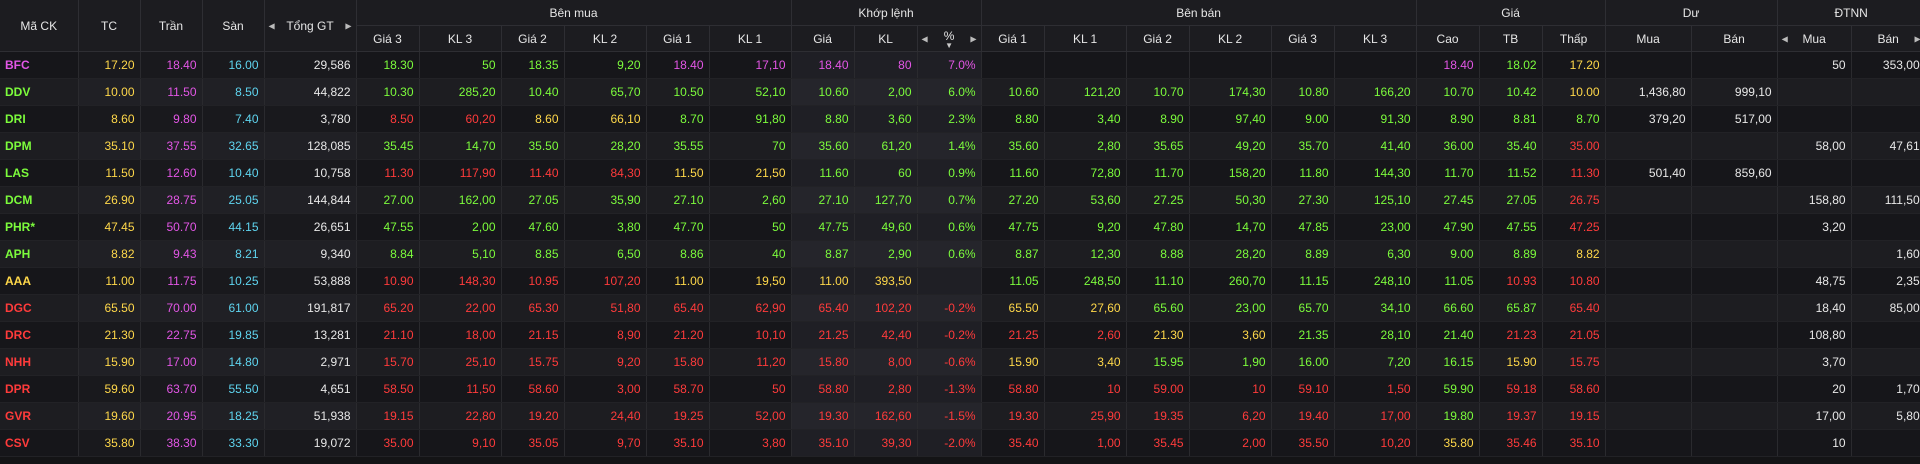 Image resolution: width=1920 pixels, height=464 pixels. Describe the element at coordinates (886, 335) in the screenshot. I see `match-cell: 42,40` at that location.